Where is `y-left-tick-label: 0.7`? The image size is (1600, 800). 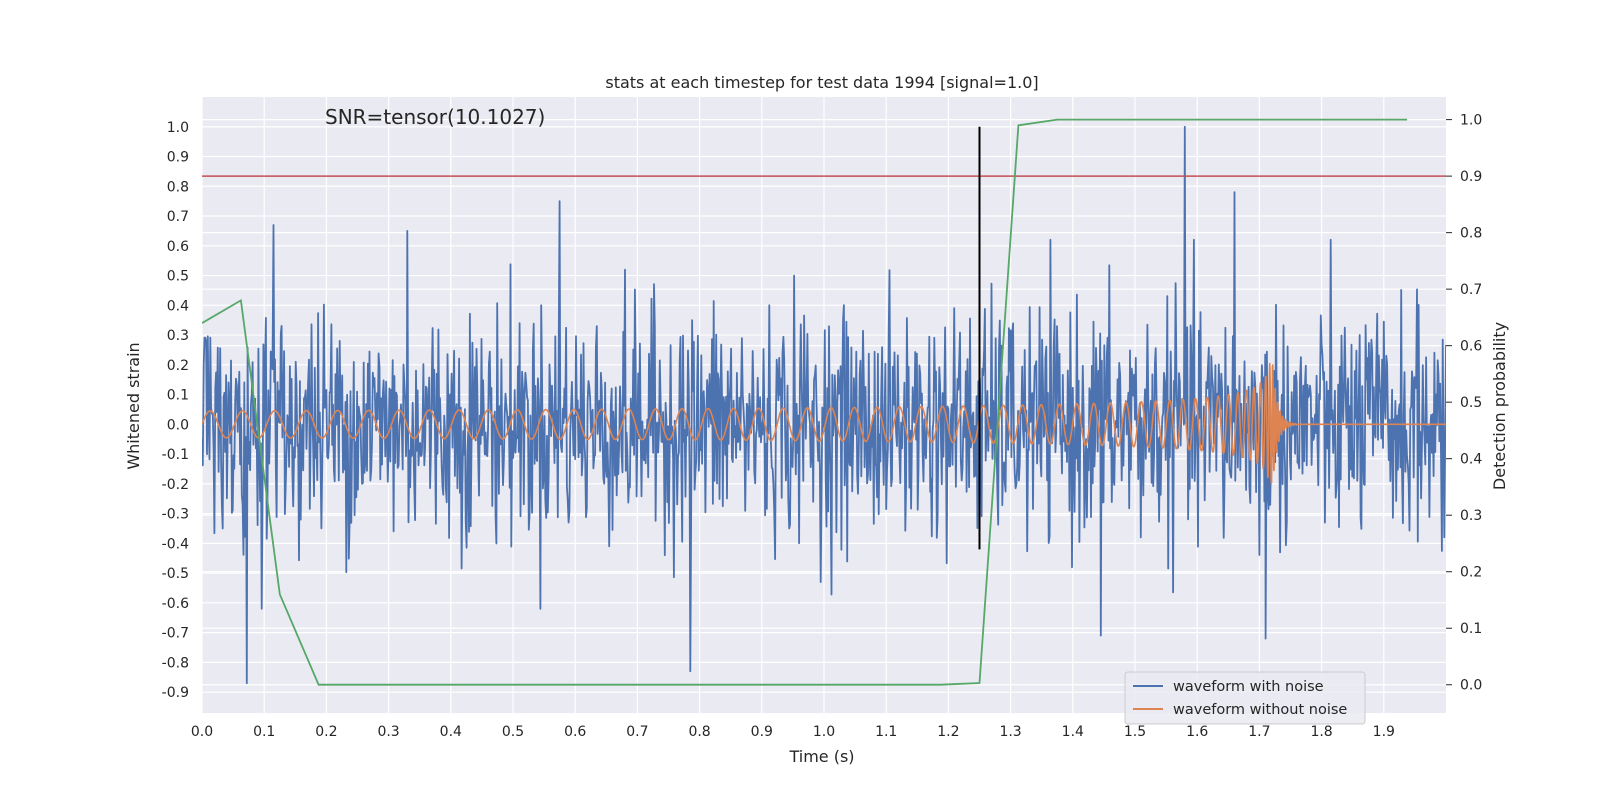
y-left-tick-label: 0.7 is located at coordinates (178, 217).